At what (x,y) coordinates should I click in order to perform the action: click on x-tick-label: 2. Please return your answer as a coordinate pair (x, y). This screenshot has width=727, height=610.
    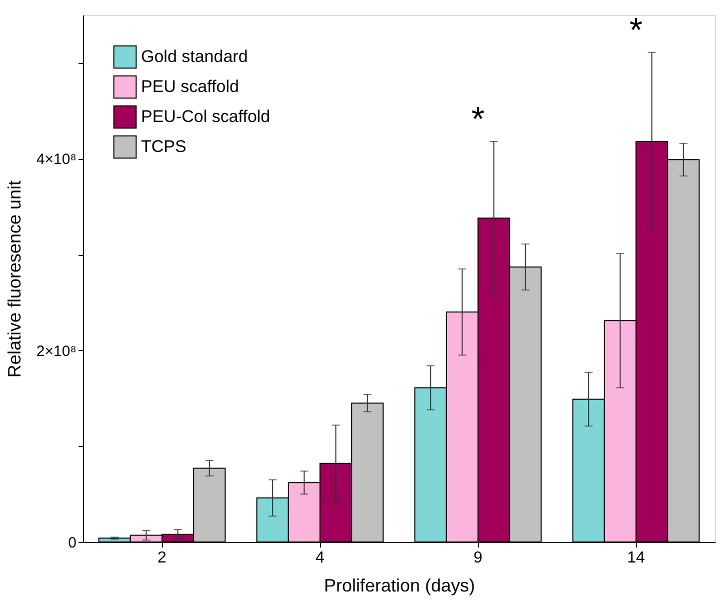
    Looking at the image, I should click on (162, 558).